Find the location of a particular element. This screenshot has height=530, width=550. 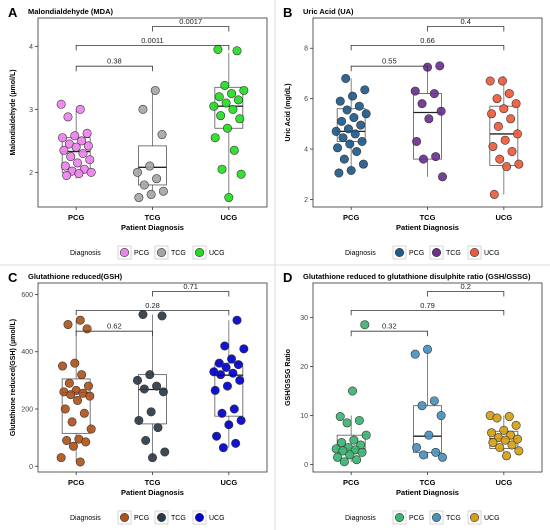

p-value-label: 0.38 is located at coordinates (114, 61).